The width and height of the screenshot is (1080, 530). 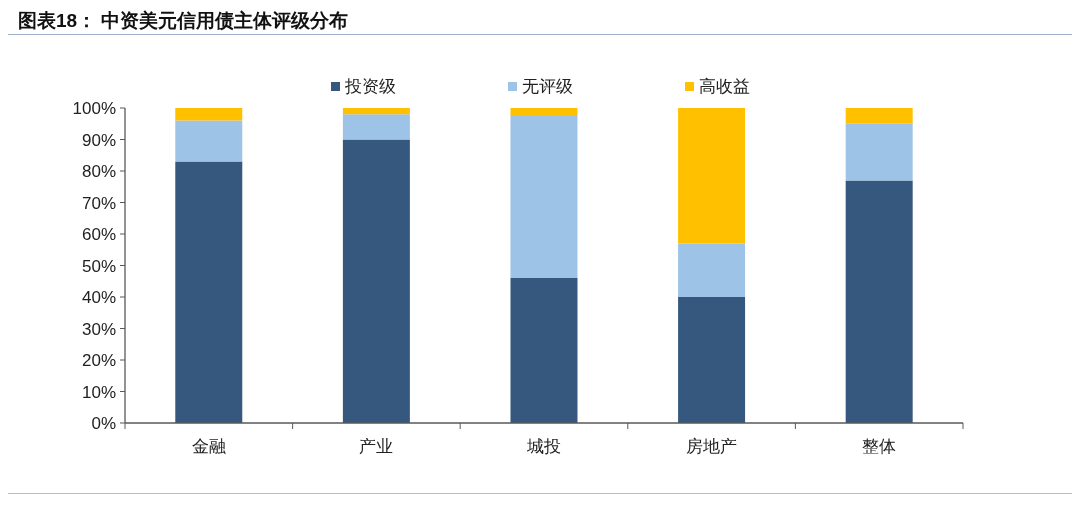 I want to click on legend-label: 无评级, so click(x=547, y=86).